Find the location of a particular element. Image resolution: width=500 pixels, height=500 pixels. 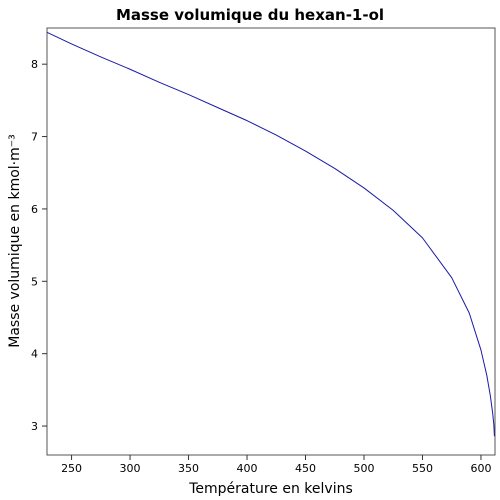

y-tick-label: 4 is located at coordinates (34, 354).